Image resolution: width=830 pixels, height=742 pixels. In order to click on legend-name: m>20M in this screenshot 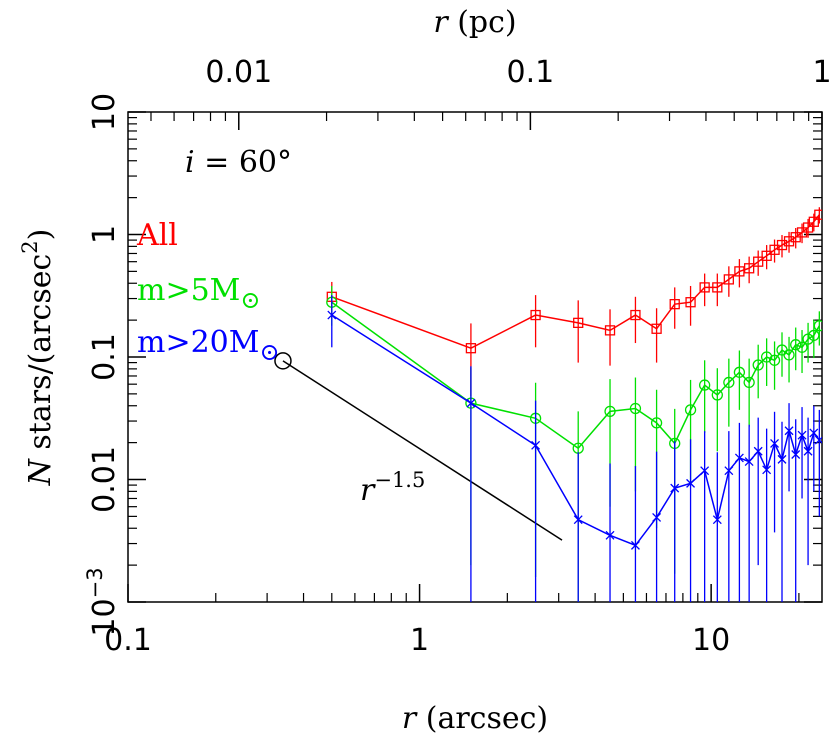, I will do `click(198, 342)`.